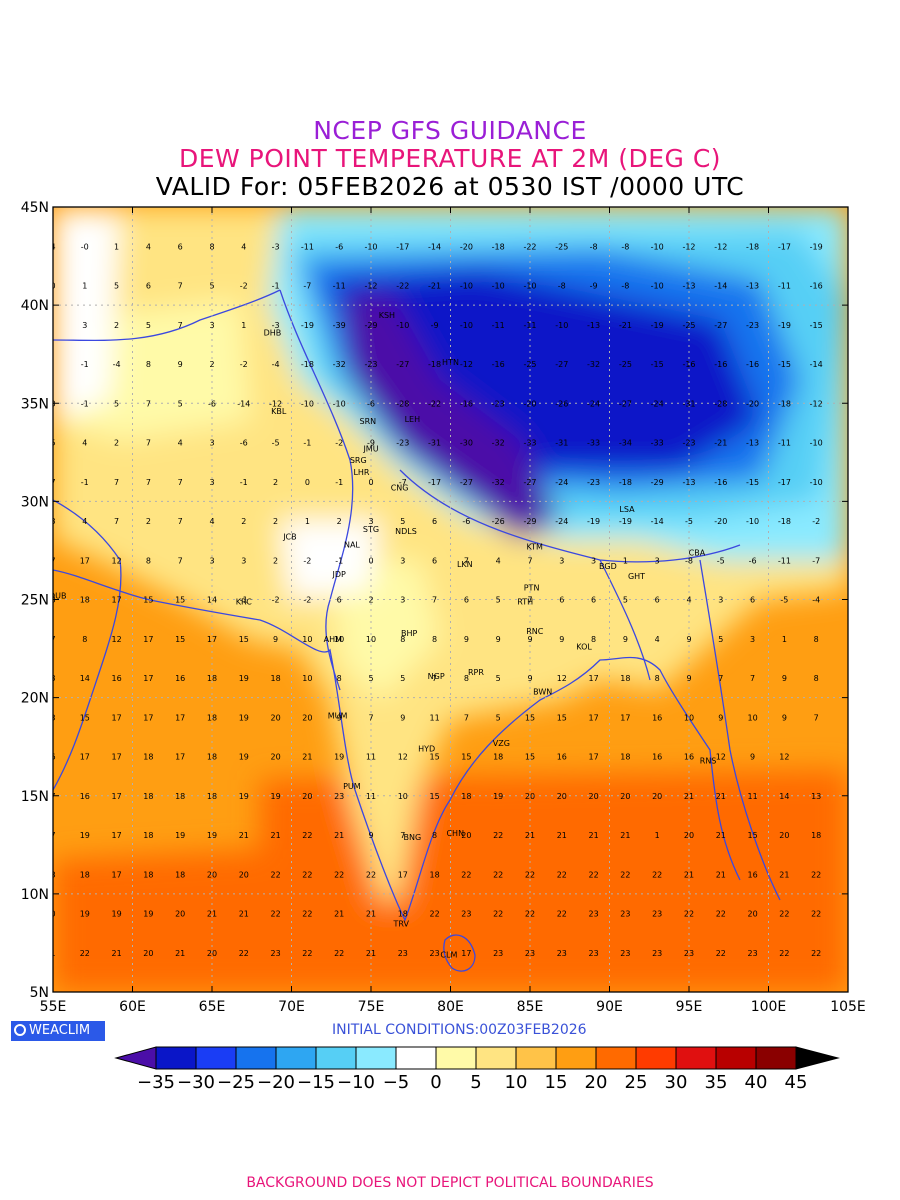 The height and width of the screenshot is (1200, 900). Describe the element at coordinates (636, 576) in the screenshot. I see `city-label: GHT` at that location.